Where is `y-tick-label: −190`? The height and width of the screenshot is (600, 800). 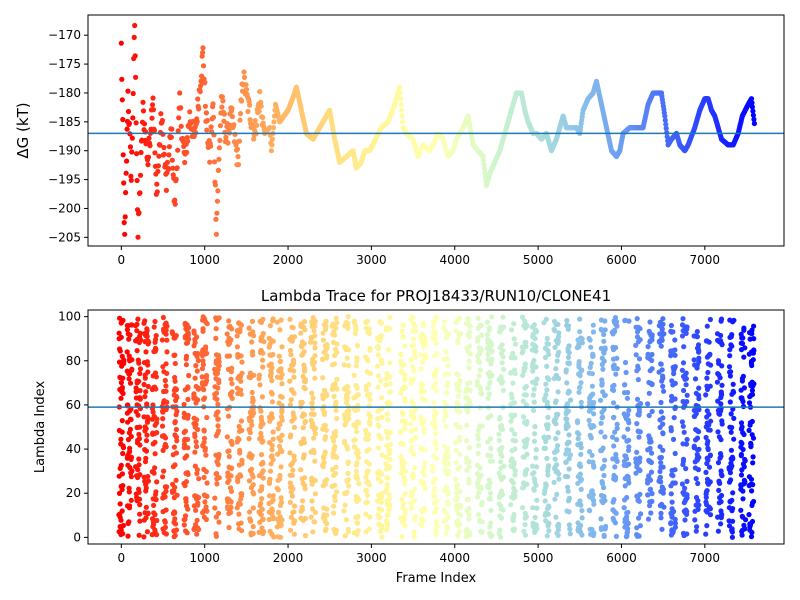 y-tick-label: −190 is located at coordinates (64, 151).